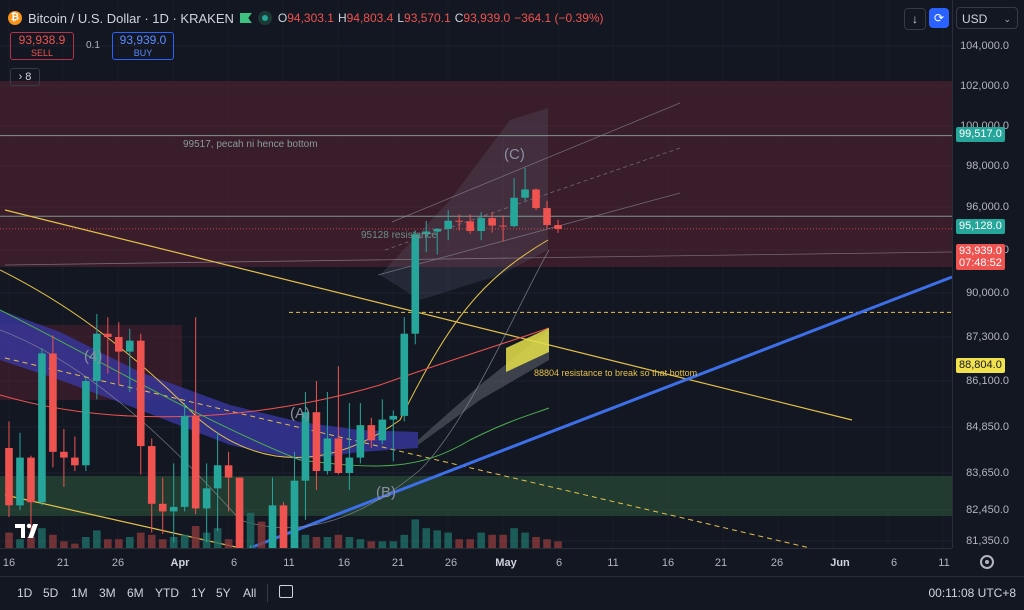  I want to click on time-axis: 16 21 26 Apr 6 11 16 21 26 May 6 11 16 21 26 Jun 6 11, so click(476, 561).